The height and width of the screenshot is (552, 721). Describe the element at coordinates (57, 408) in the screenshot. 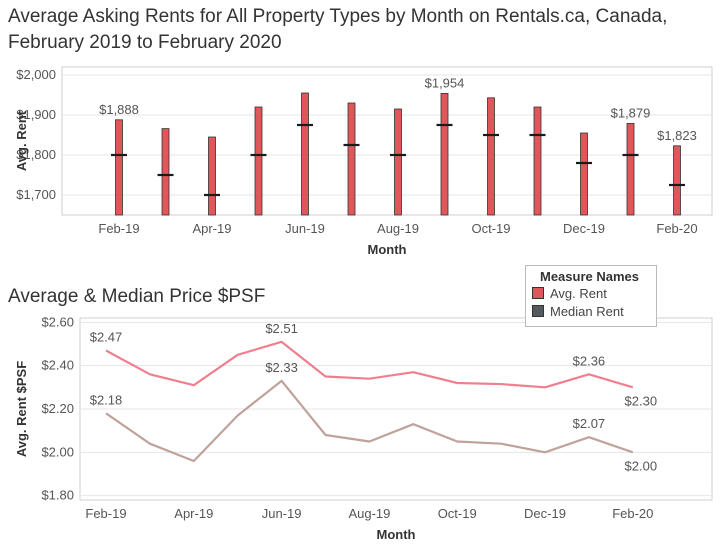

I see `y-tick-label: $2.20` at that location.